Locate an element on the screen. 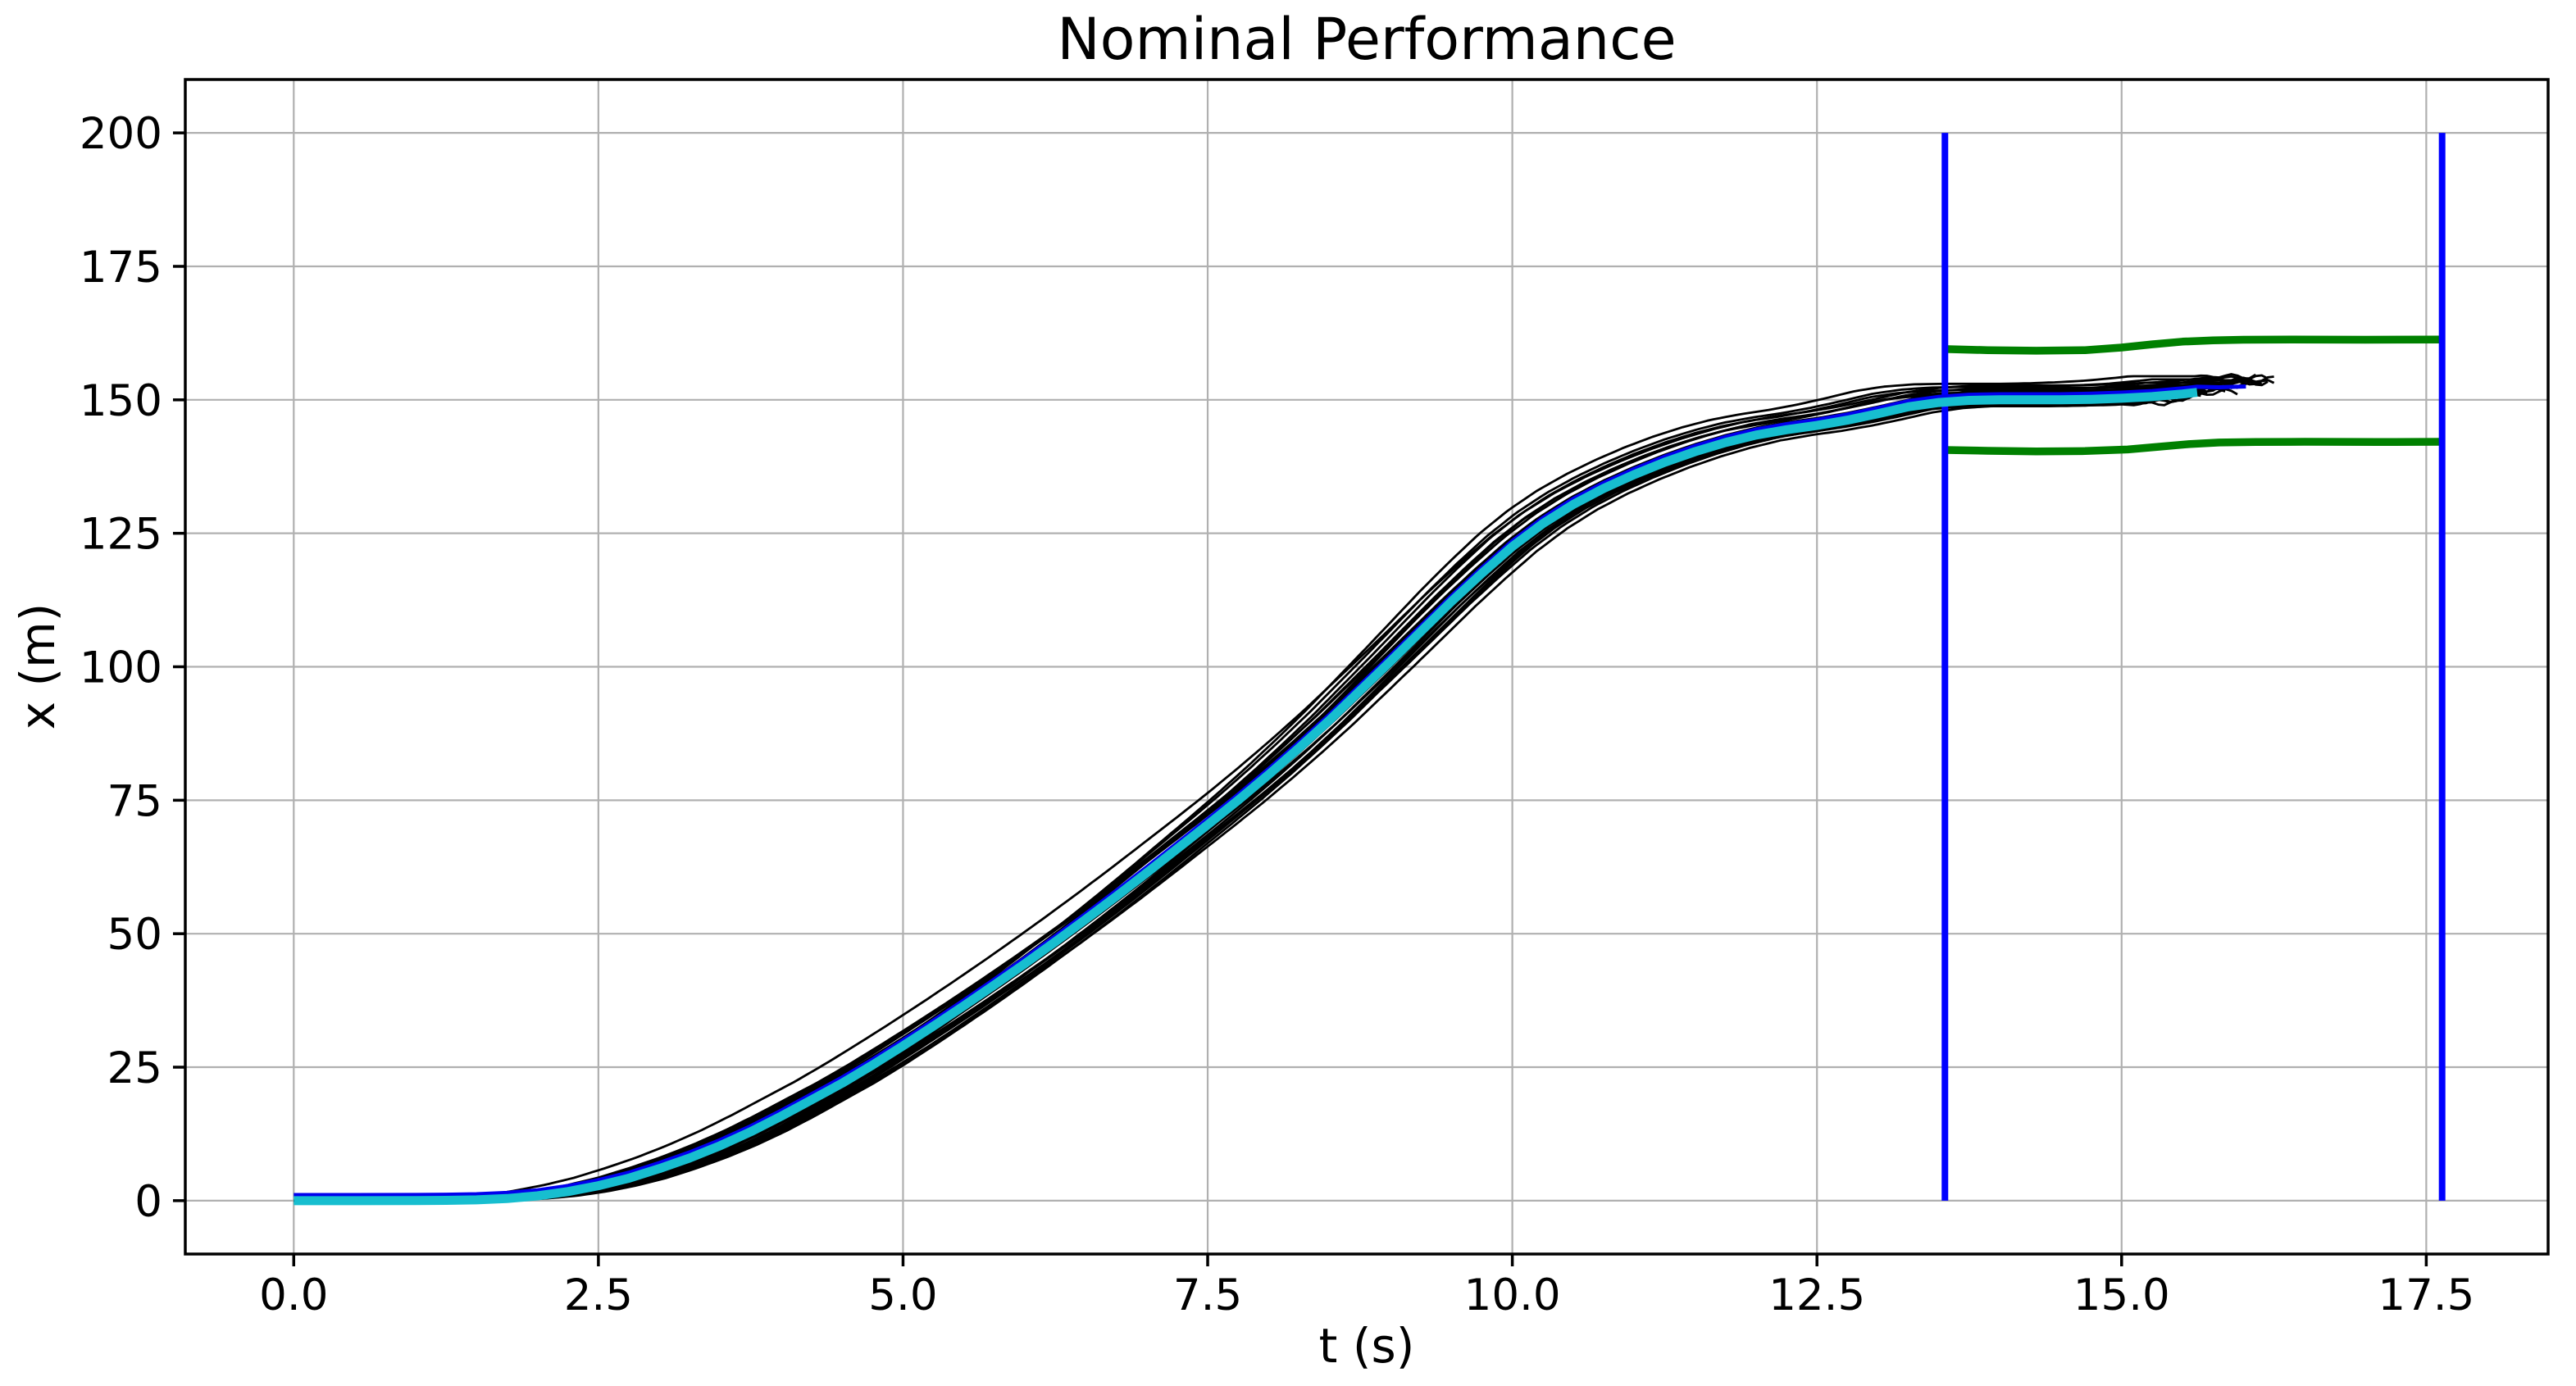 This screenshot has height=1386, width=2576. y-tick-label: 200 is located at coordinates (121, 134).